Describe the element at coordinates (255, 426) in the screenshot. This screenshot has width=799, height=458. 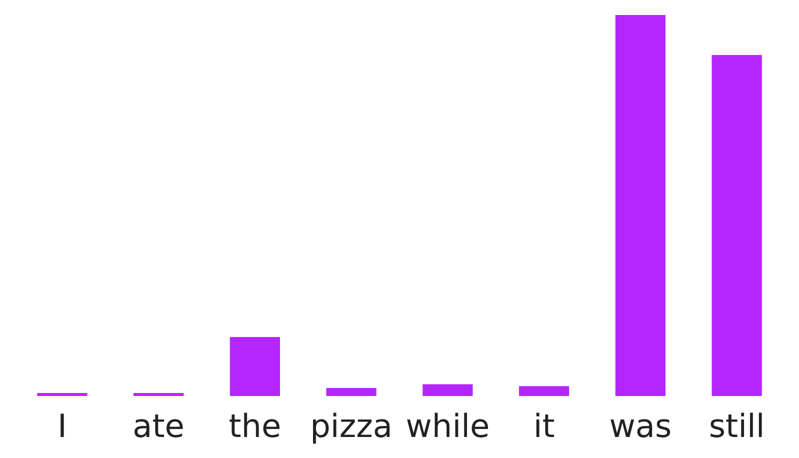
I see `x-tick-label: the` at that location.